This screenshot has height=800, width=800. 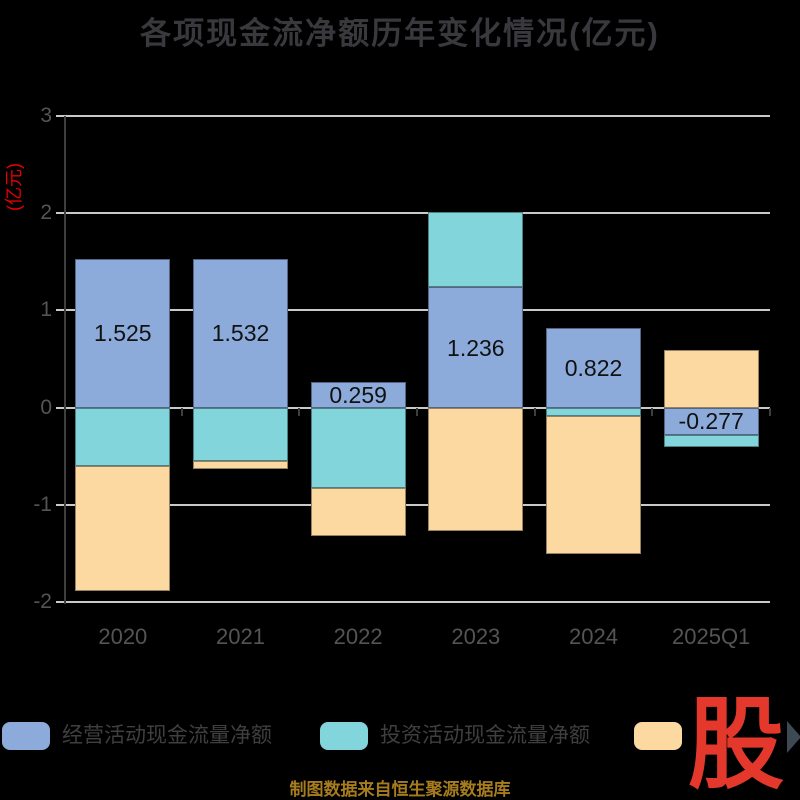 I want to click on bar-segment-2020-s3, so click(x=123, y=528).